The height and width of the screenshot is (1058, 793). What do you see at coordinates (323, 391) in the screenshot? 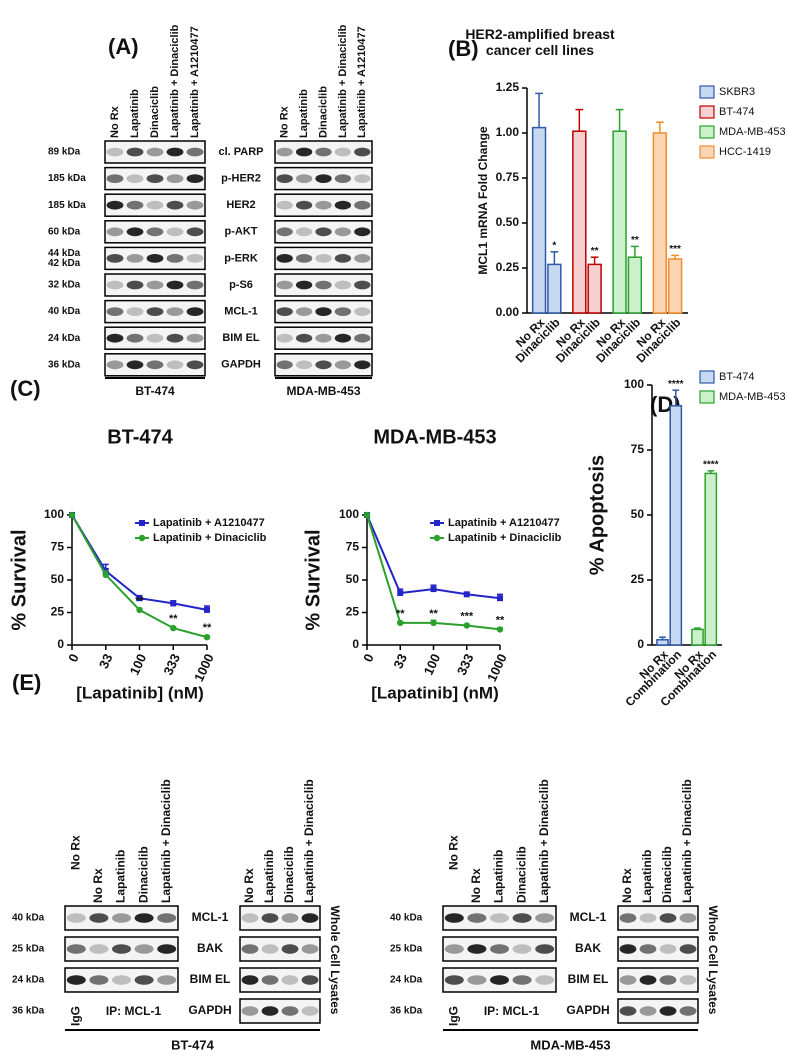
I see `cell-line-label: MDA-MB-453` at bounding box center [323, 391].